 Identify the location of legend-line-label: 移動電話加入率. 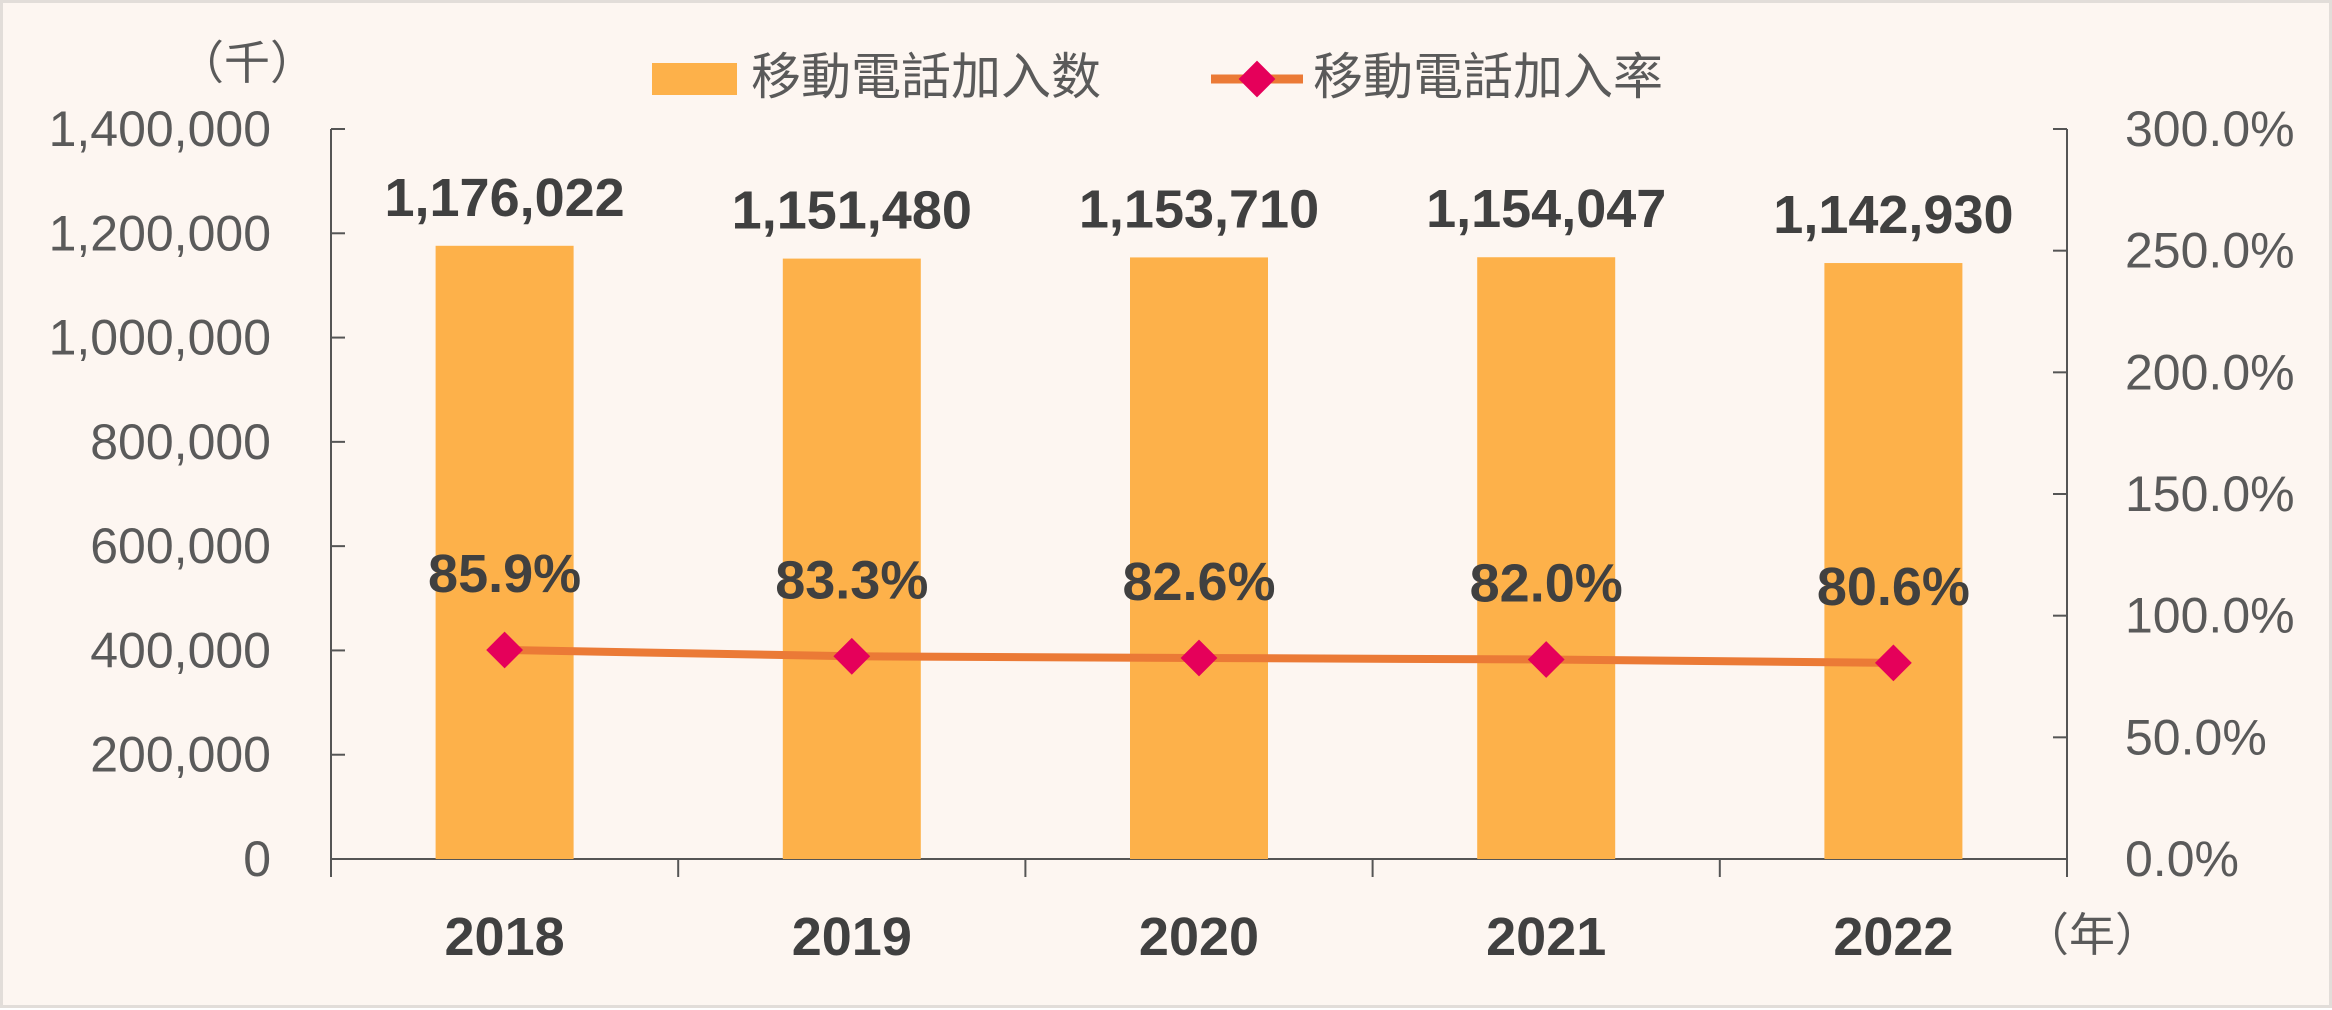
(1488, 77).